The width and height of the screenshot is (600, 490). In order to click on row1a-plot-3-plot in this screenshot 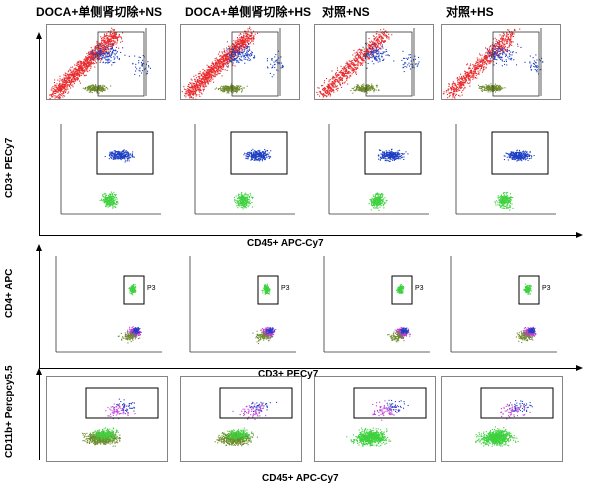, I will do `click(374, 62)`.